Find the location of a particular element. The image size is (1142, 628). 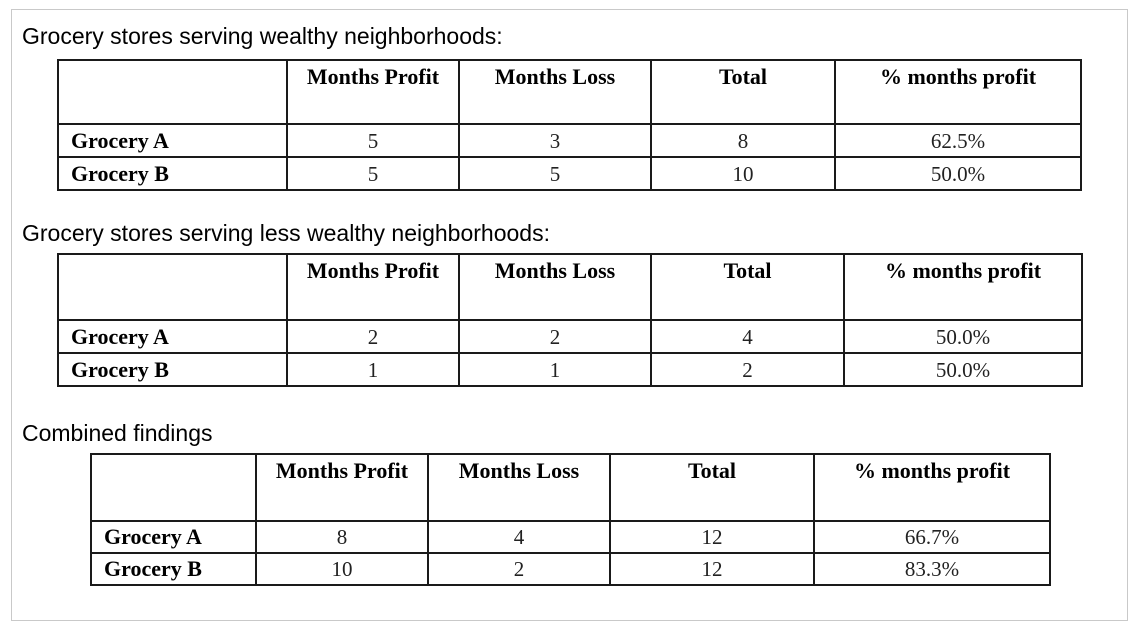

table-row: Grocery A 8 4 12 66.7% is located at coordinates (570, 537).